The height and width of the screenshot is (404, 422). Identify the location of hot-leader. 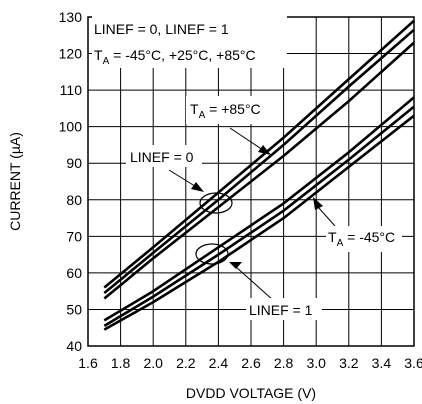
(248, 140).